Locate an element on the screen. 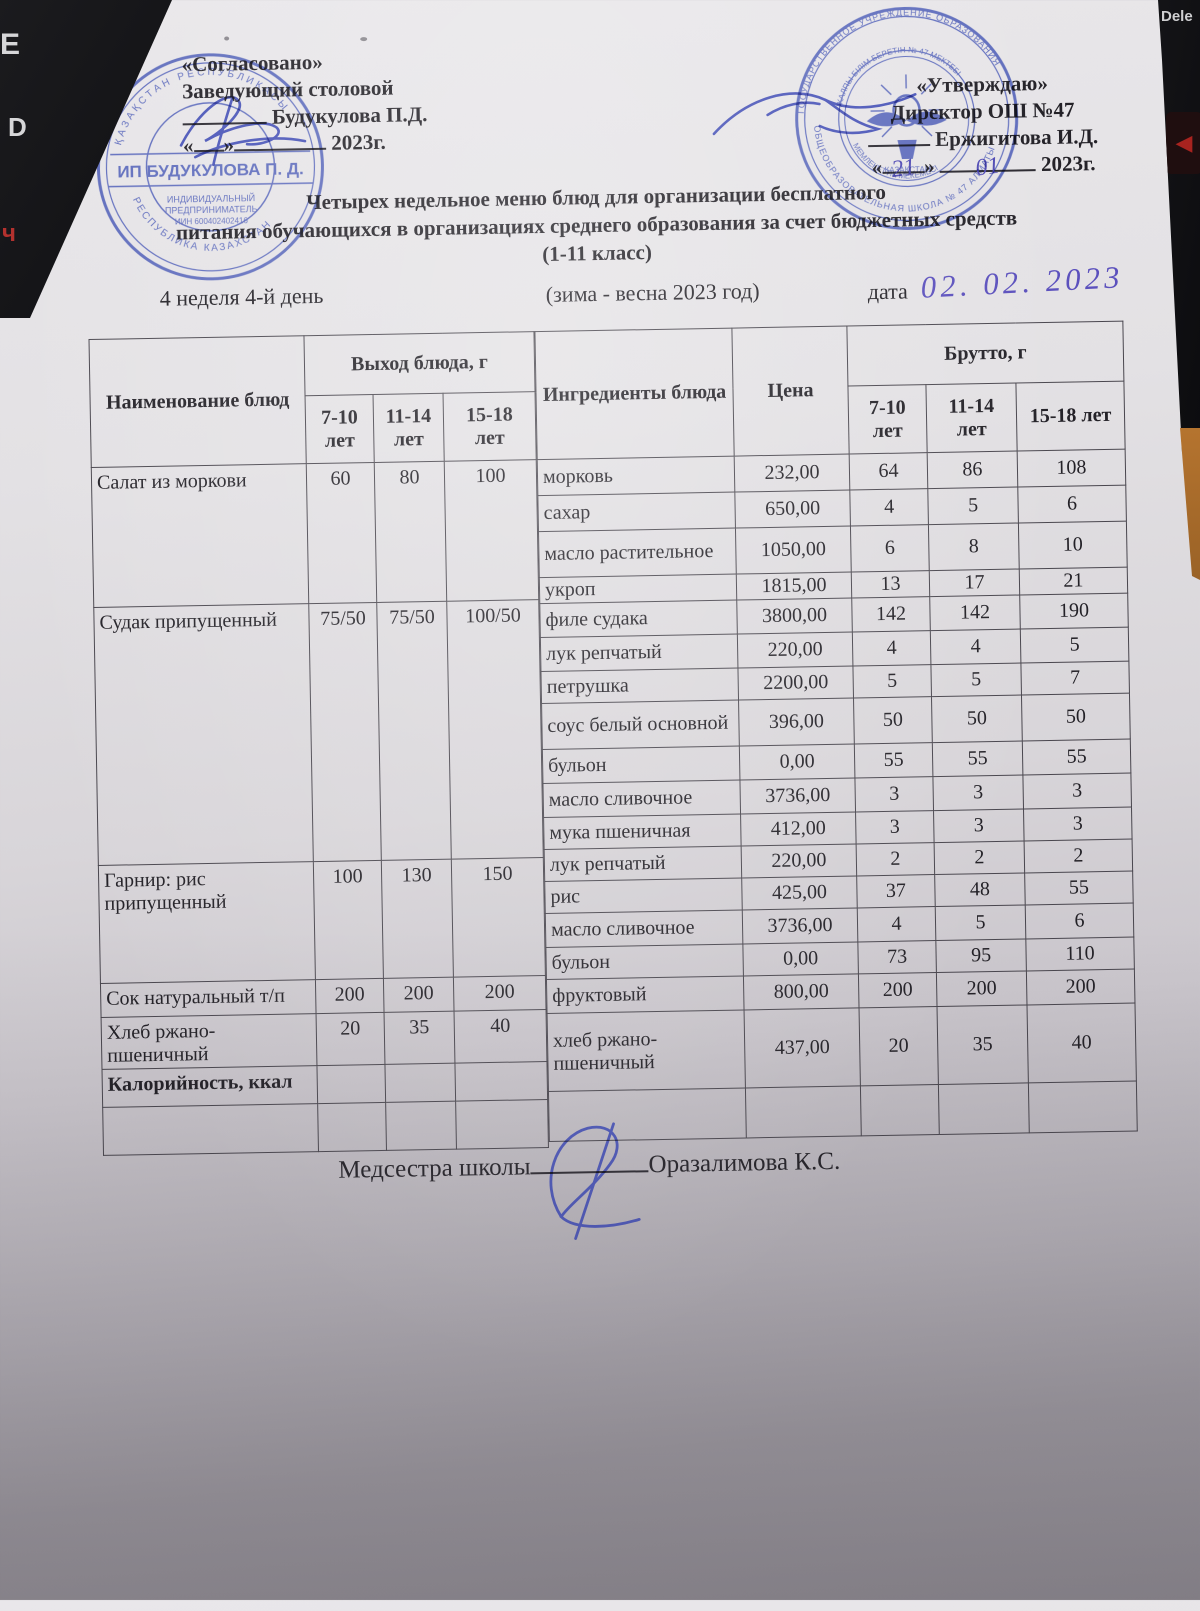 This screenshot has height=1611, width=1200. brutto-cell: 13 is located at coordinates (890, 584).